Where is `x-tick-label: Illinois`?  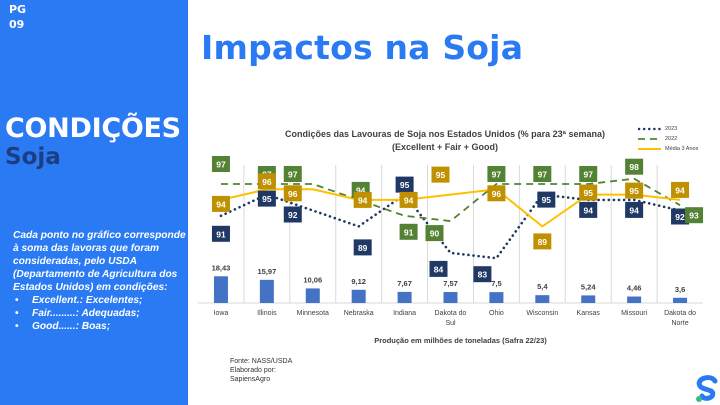
x-tick-label: Illinois is located at coordinates (267, 313).